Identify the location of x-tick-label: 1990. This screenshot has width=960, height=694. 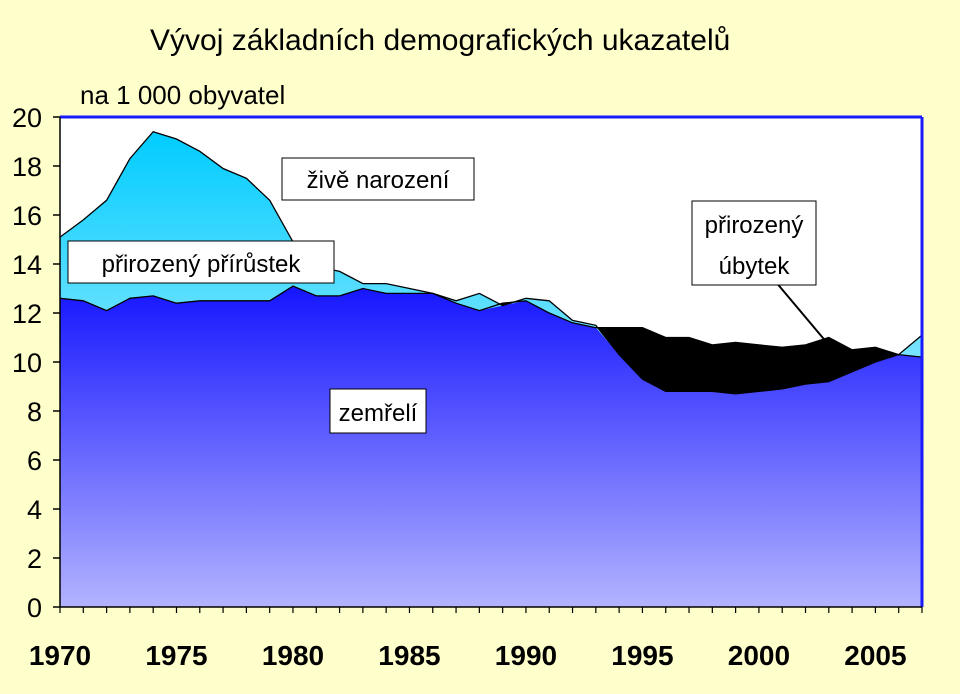
(526, 655).